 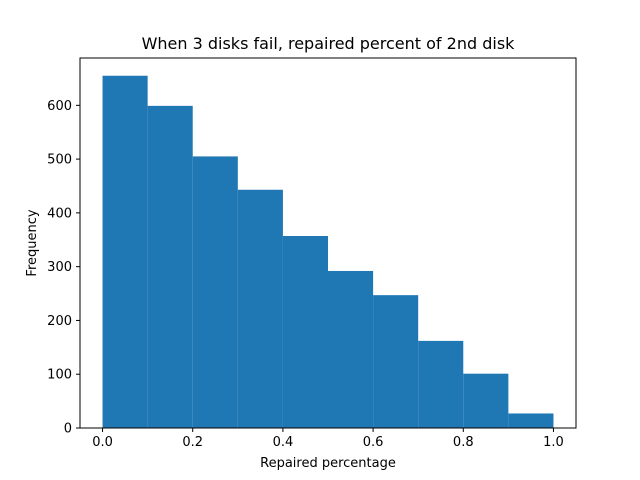 I want to click on x-tick-label: 0.4, so click(x=283, y=442).